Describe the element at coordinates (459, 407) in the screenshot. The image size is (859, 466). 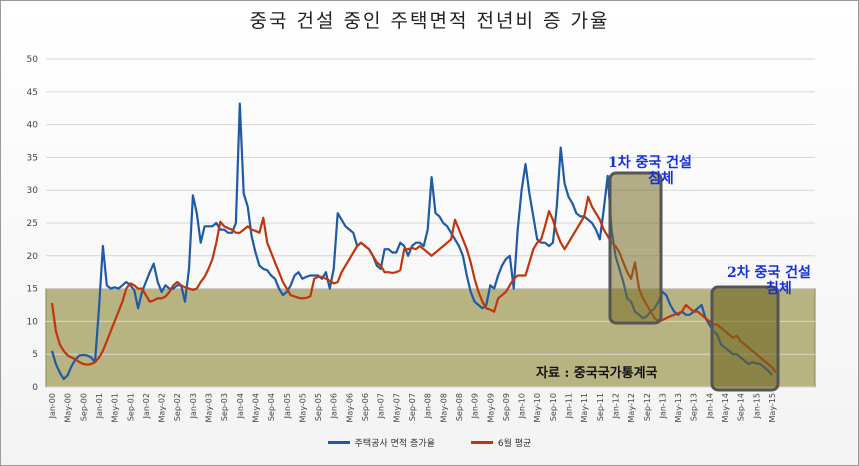
I see `x-tick-label: Sep-08` at that location.